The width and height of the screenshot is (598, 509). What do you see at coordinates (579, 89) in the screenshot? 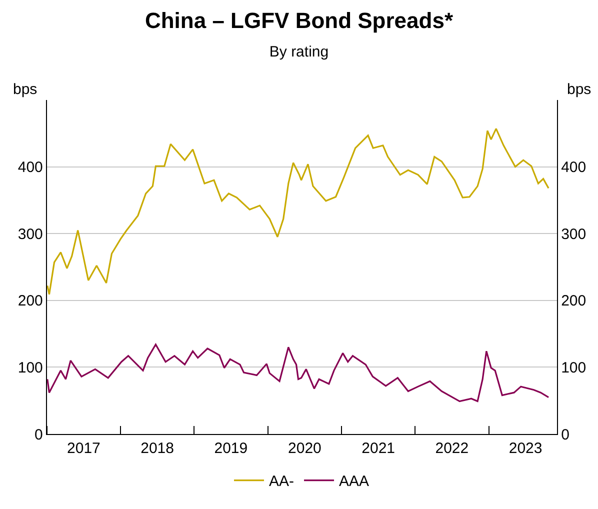
I see `y2-axis-title: bps` at bounding box center [579, 89].